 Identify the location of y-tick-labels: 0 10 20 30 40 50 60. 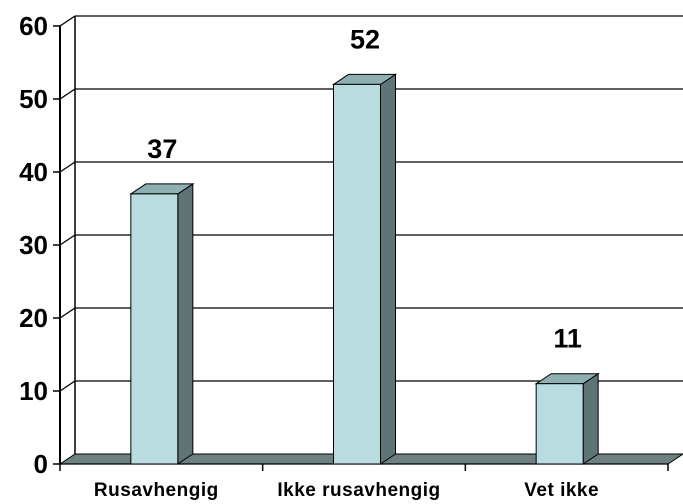
(33, 245).